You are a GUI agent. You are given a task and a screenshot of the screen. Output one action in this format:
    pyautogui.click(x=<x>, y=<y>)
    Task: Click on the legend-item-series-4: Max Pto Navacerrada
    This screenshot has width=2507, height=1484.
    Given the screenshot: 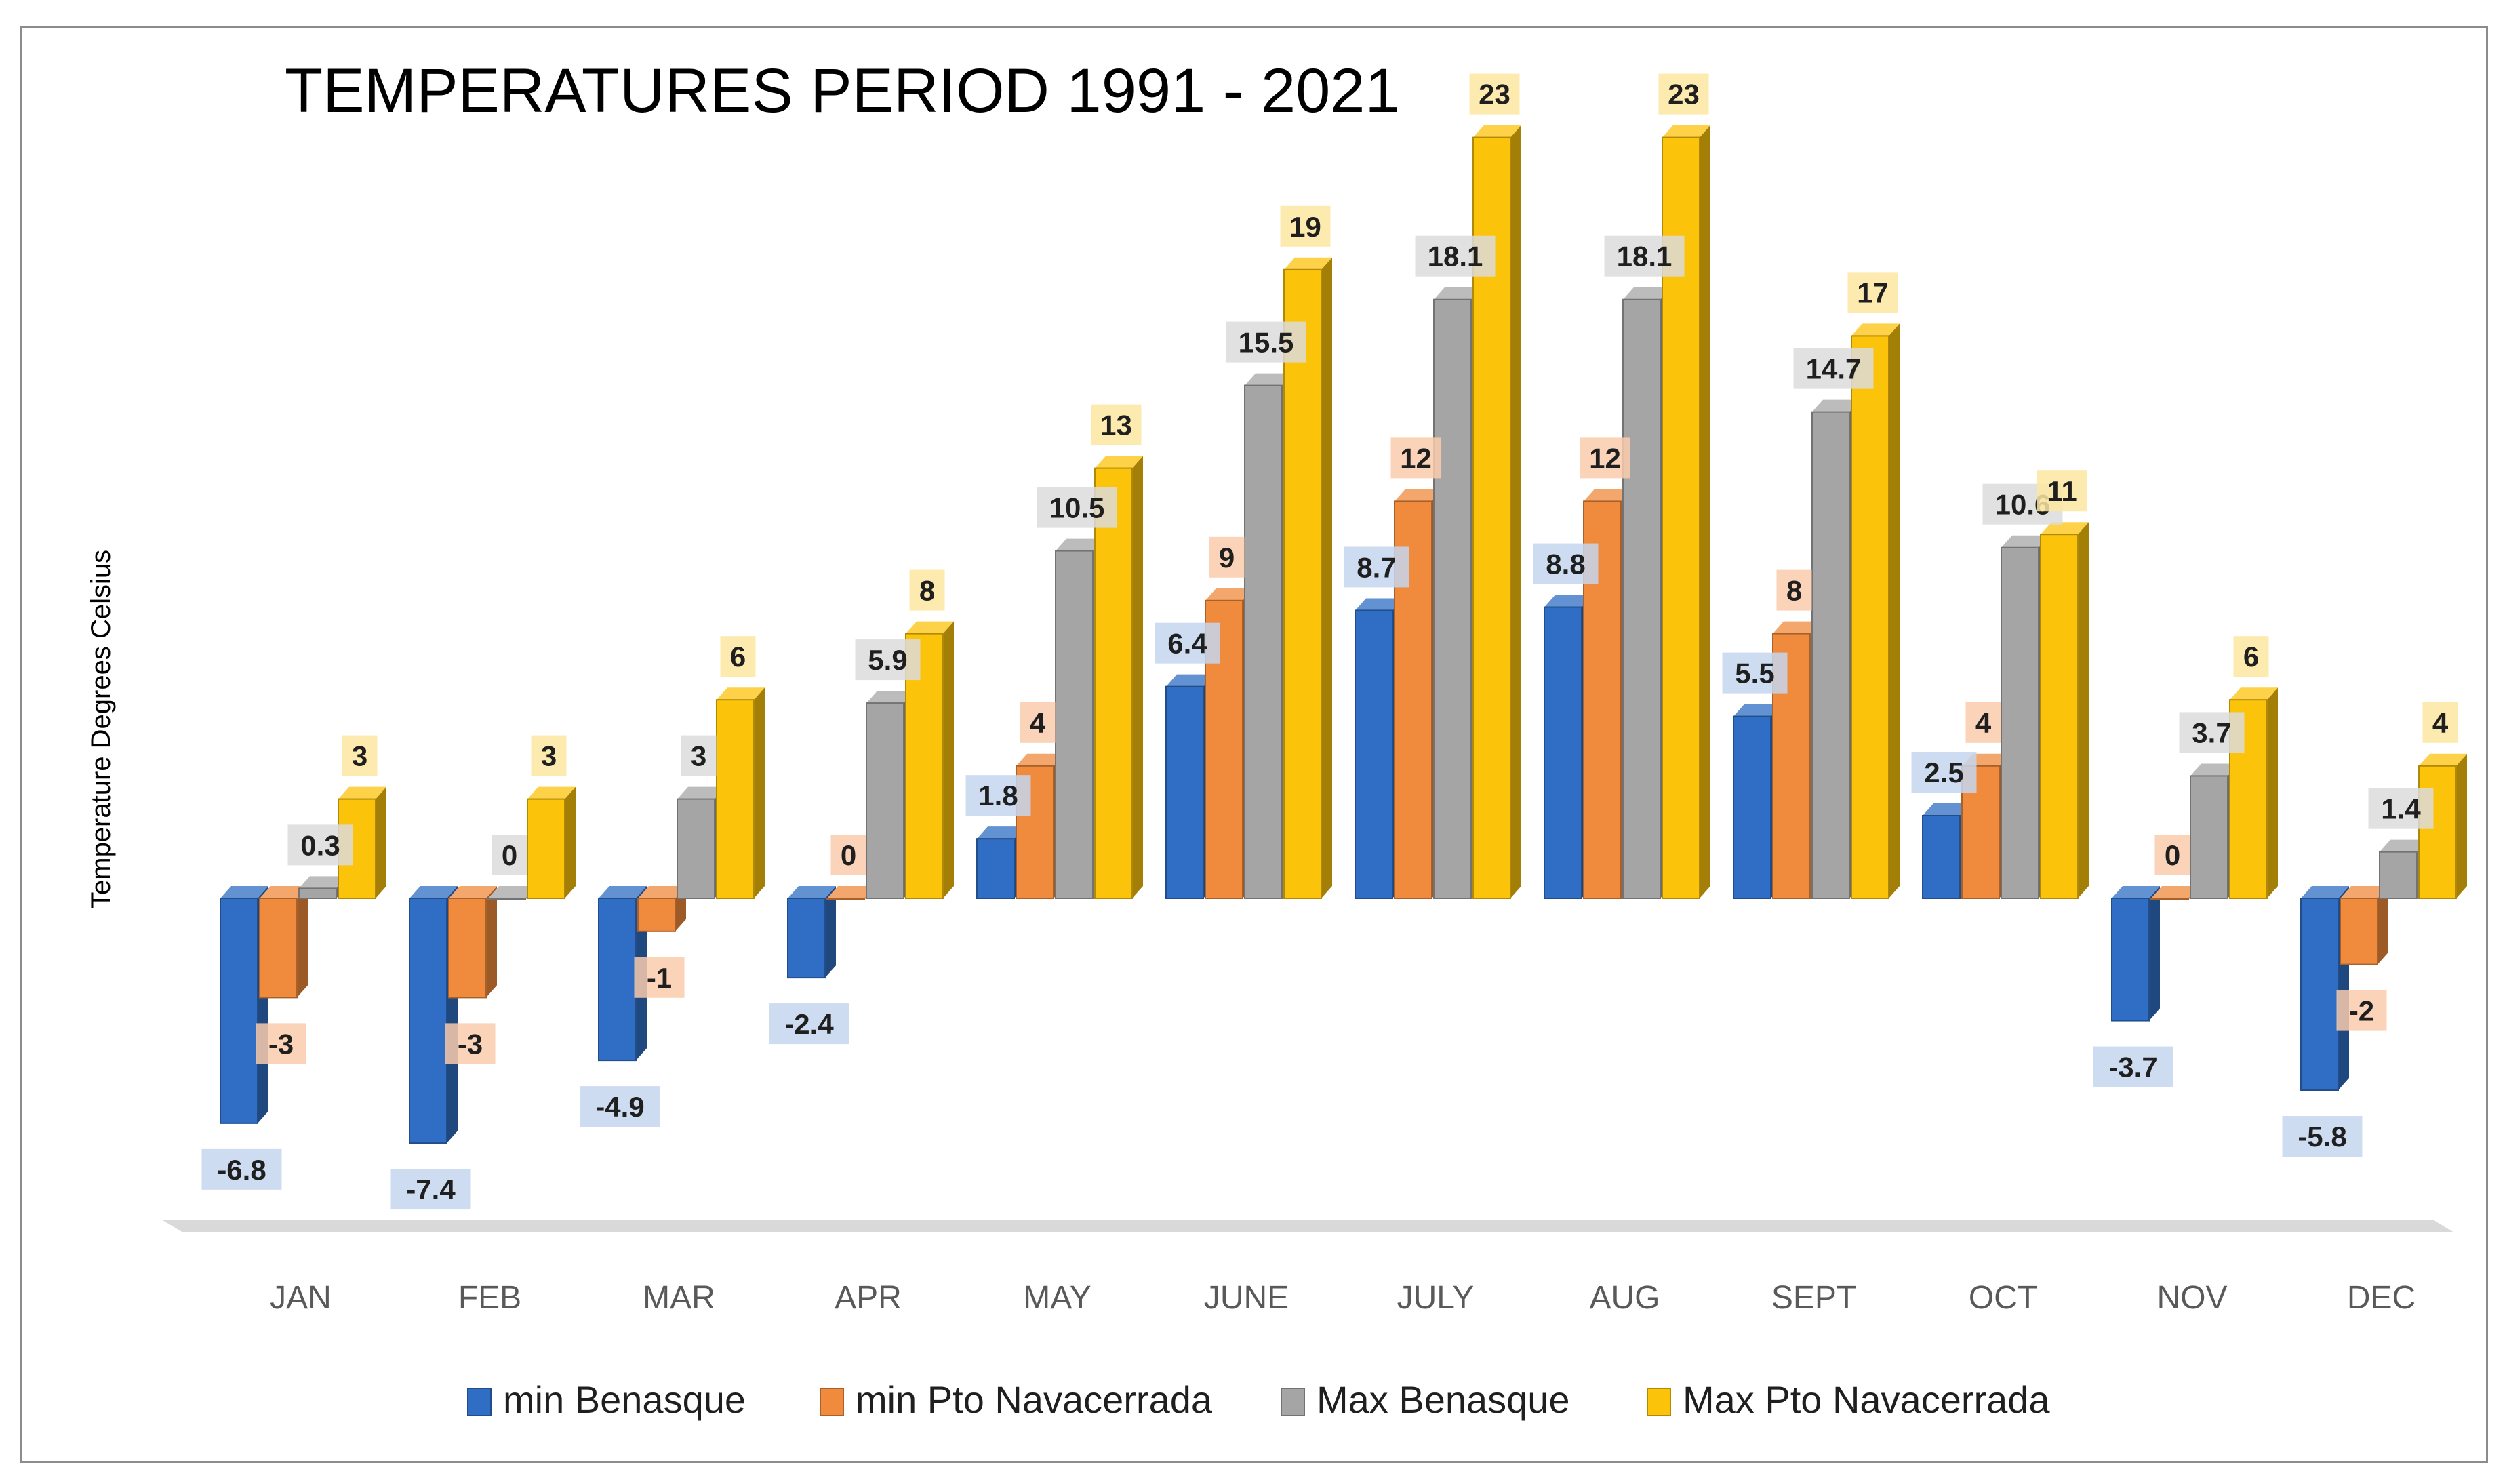 What is the action you would take?
    pyautogui.click(x=1848, y=1399)
    